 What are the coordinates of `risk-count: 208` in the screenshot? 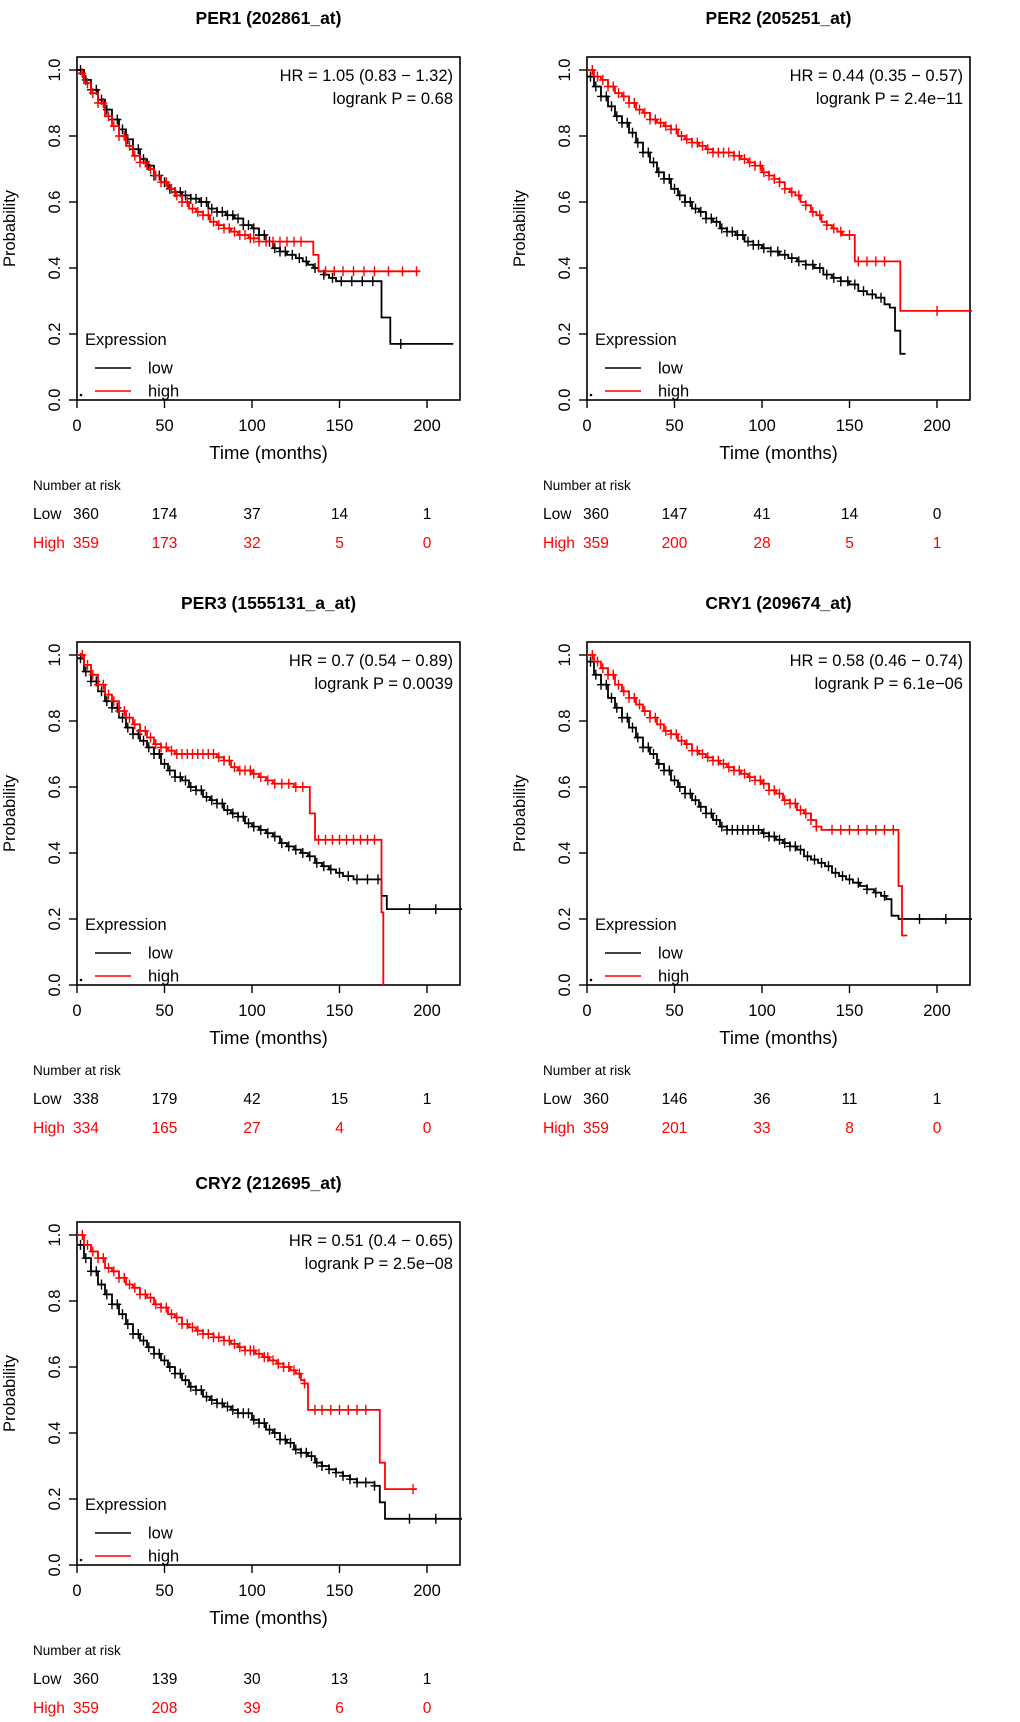 It's located at (164, 1708).